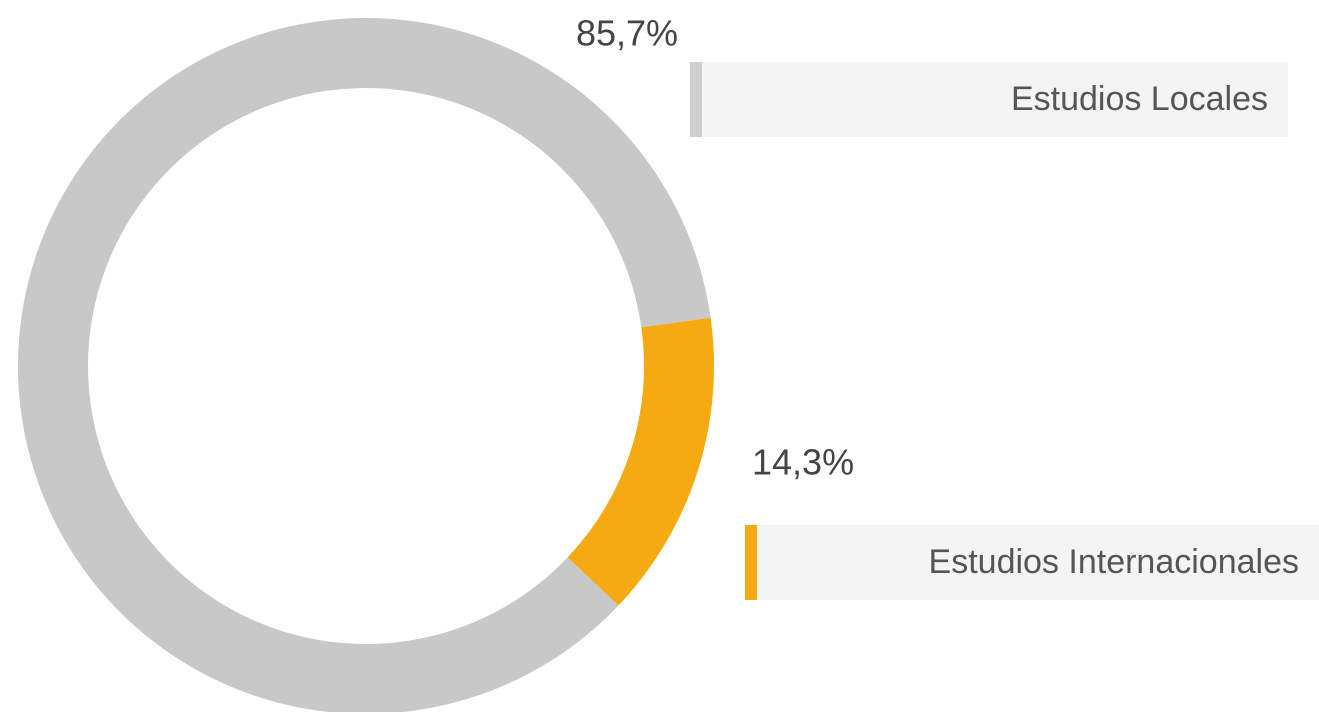 The width and height of the screenshot is (1319, 712). Describe the element at coordinates (641, 461) in the screenshot. I see `slice` at that location.